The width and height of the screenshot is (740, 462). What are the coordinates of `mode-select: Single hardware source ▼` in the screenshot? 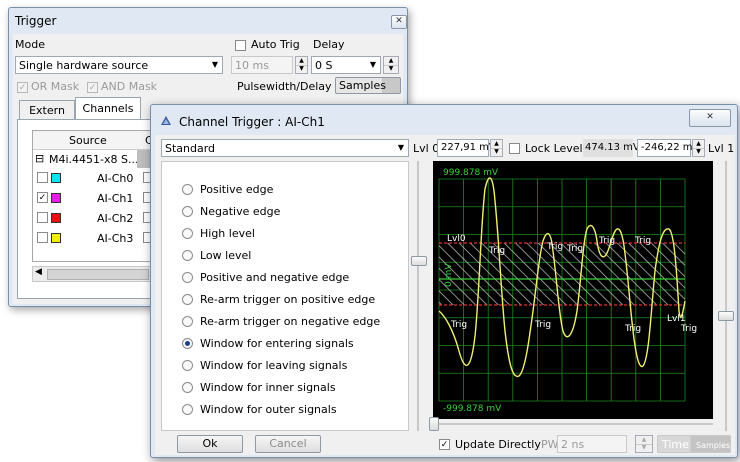 It's located at (119, 65).